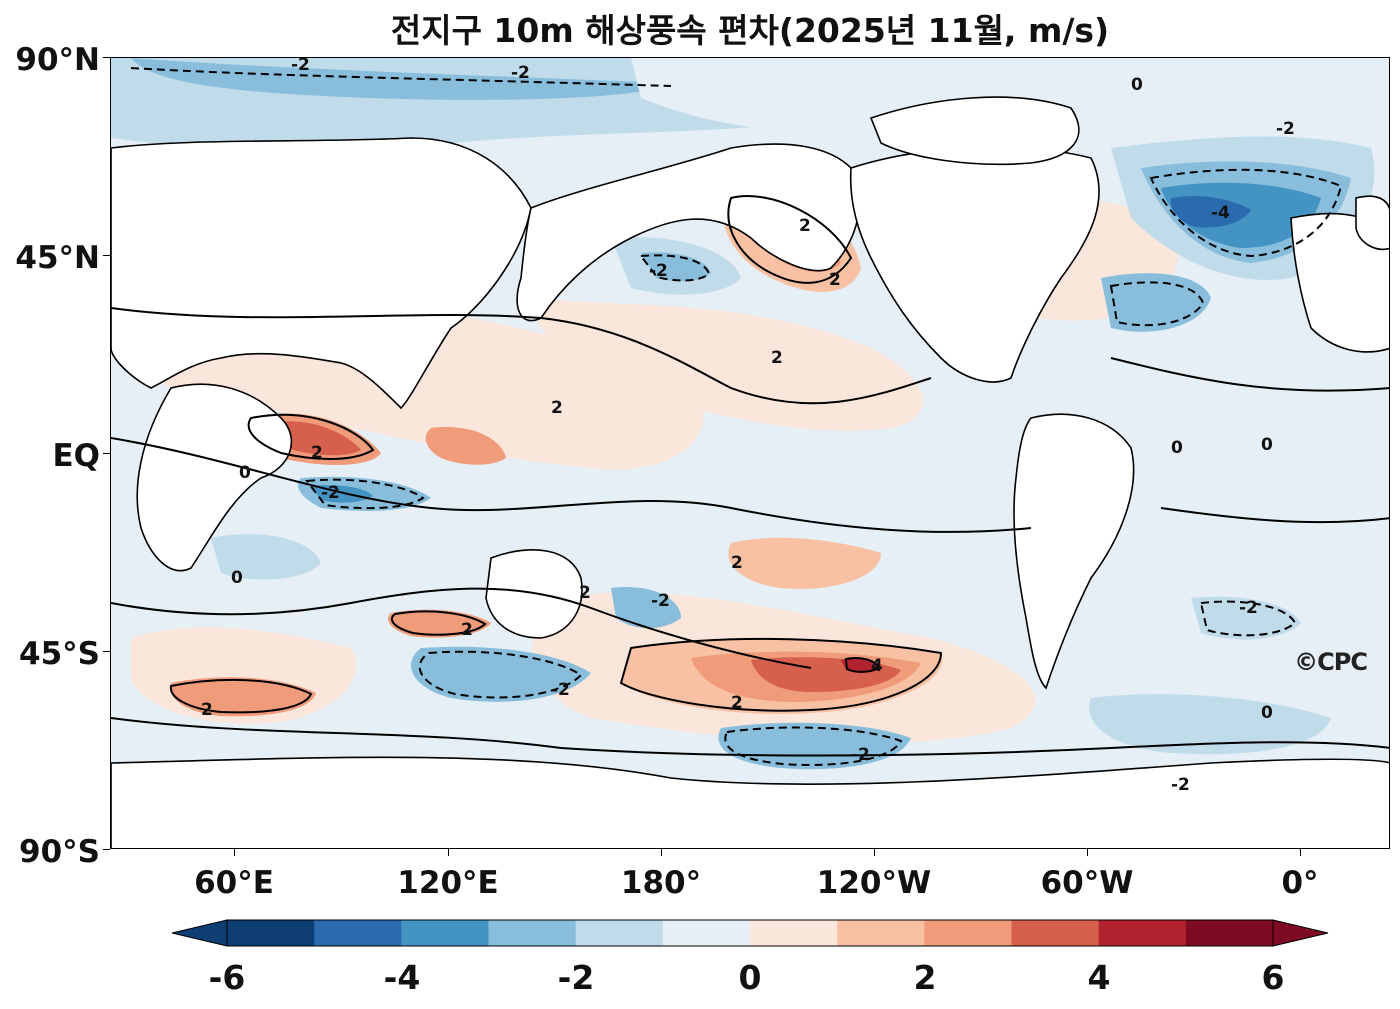 The image size is (1400, 1009). Describe the element at coordinates (402, 977) in the screenshot. I see `colorbar-label: -4` at that location.